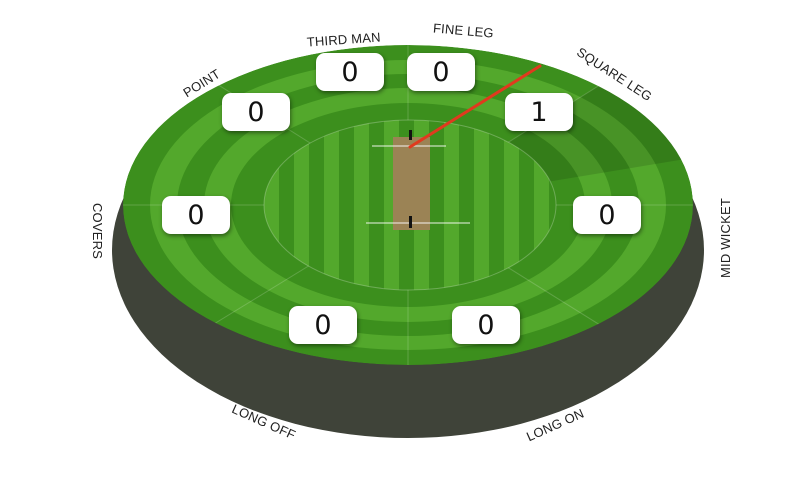 The image size is (796, 500). I want to click on runs-box-covers: 0, so click(196, 215).